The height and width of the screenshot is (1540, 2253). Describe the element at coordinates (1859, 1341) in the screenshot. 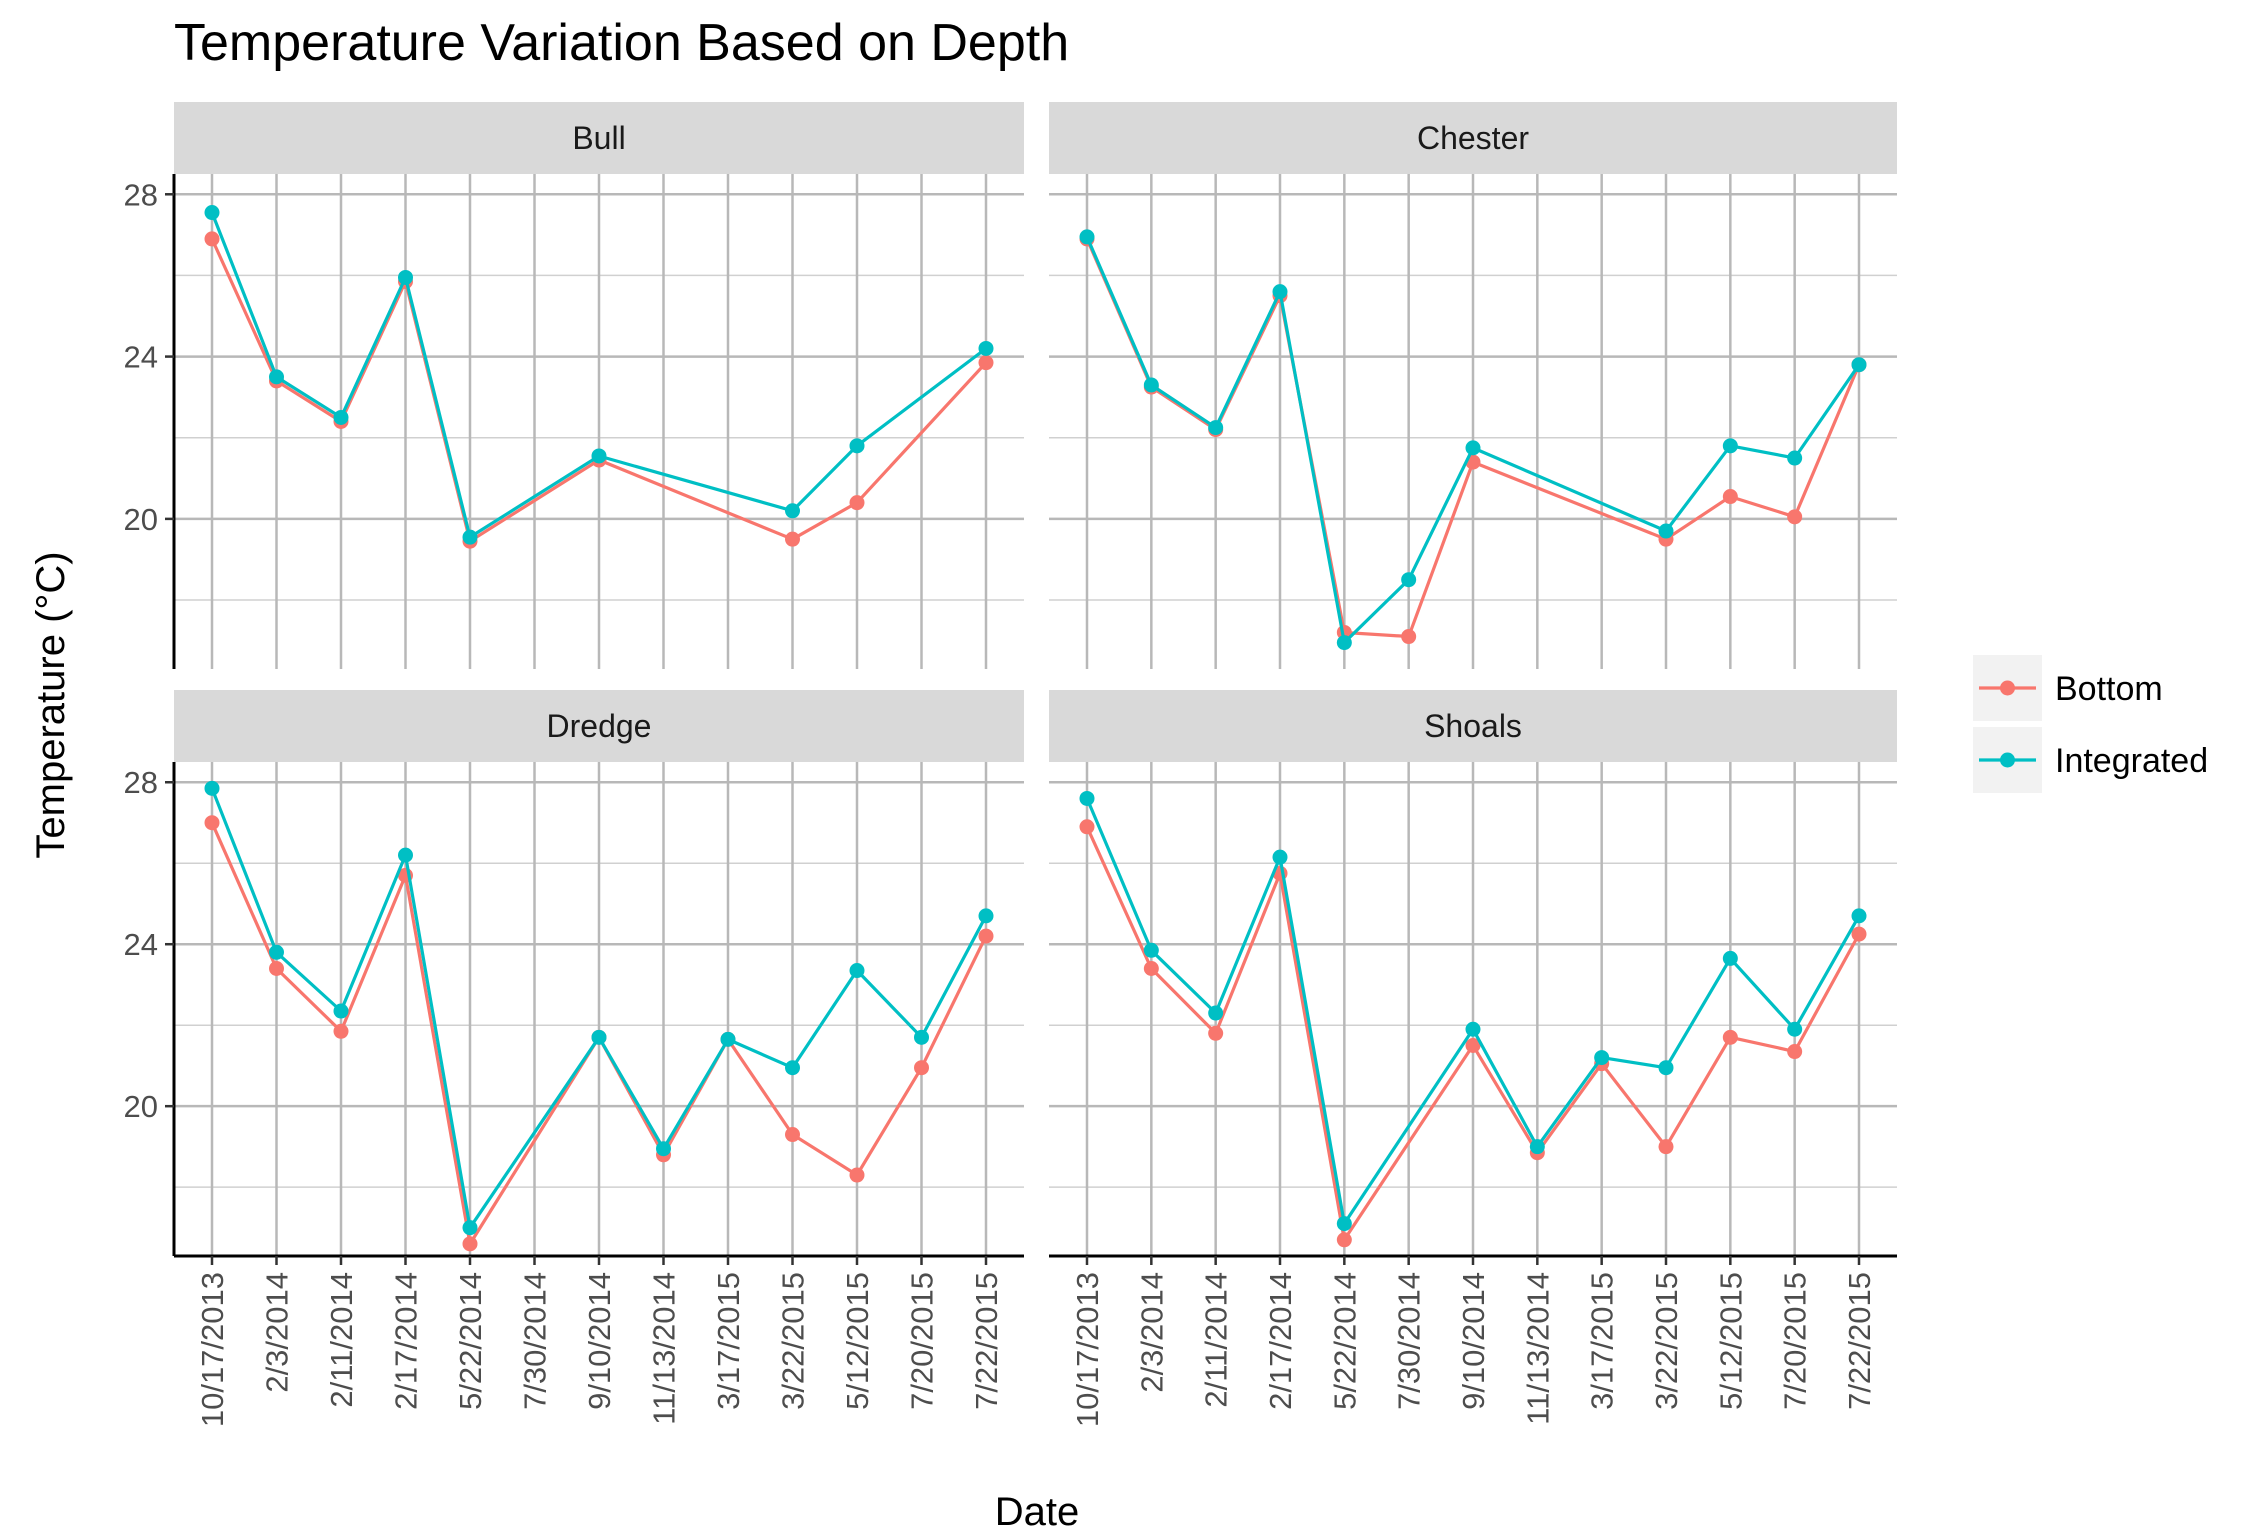

I see `x-tick-label: 7/22/2015` at that location.